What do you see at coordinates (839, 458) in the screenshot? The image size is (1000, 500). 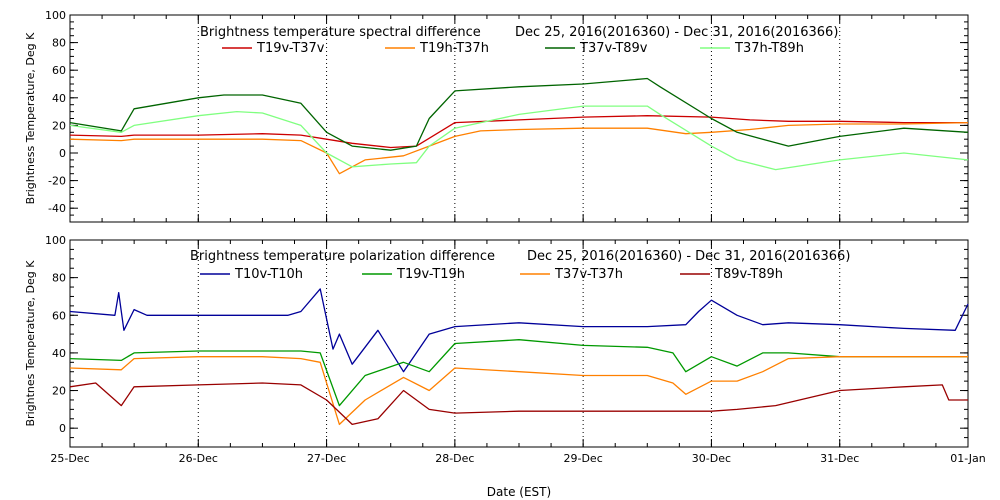 I see `x-tick-label: 31-Dec` at bounding box center [839, 458].